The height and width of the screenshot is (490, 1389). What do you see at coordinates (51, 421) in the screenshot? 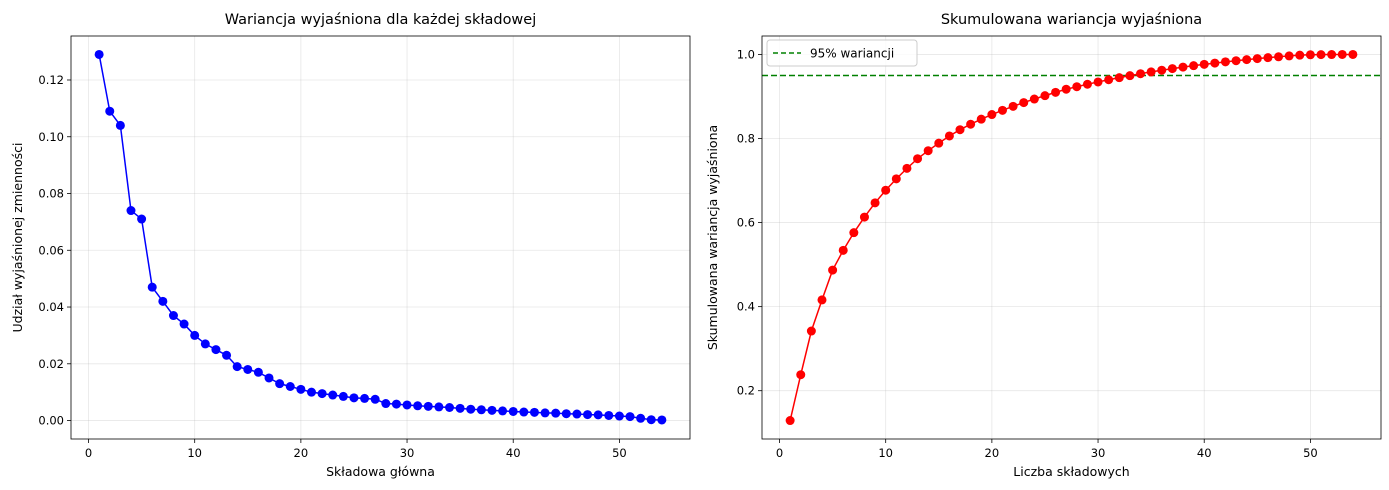
I see `y-tick-label: 0.00` at bounding box center [51, 421].